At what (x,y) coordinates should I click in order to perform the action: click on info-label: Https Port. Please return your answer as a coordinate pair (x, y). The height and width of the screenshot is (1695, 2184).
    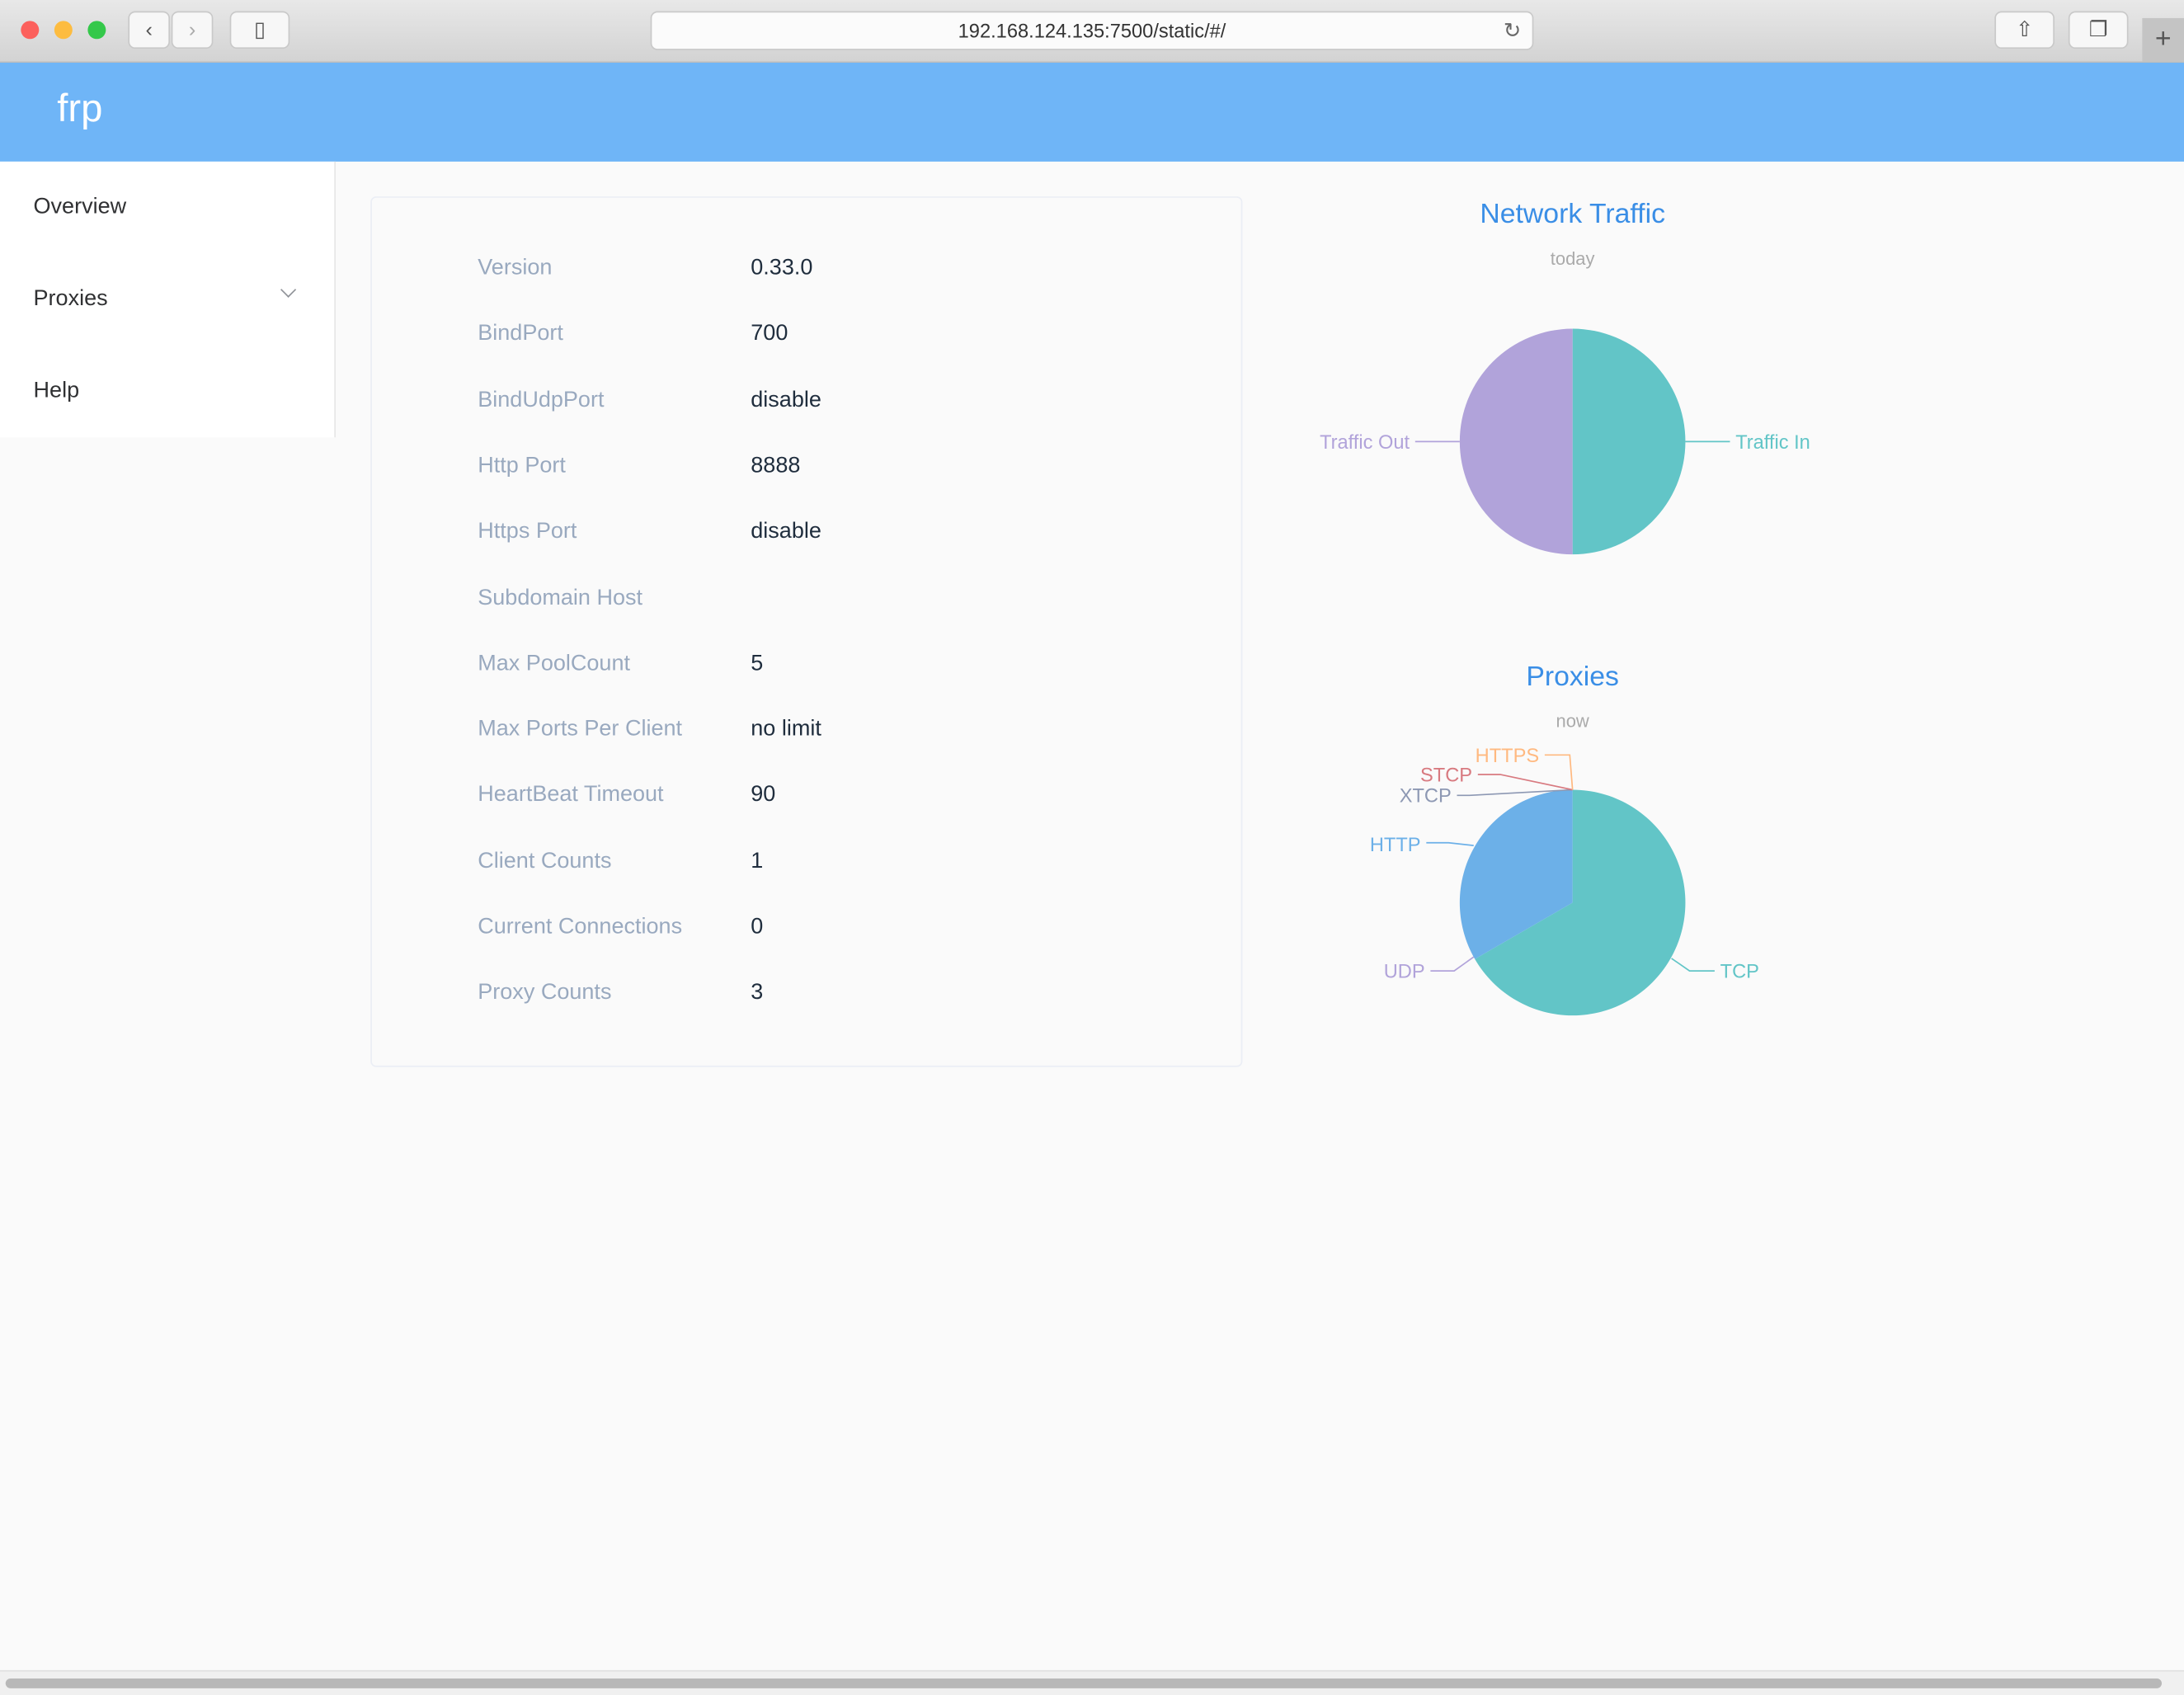
    Looking at the image, I should click on (527, 532).